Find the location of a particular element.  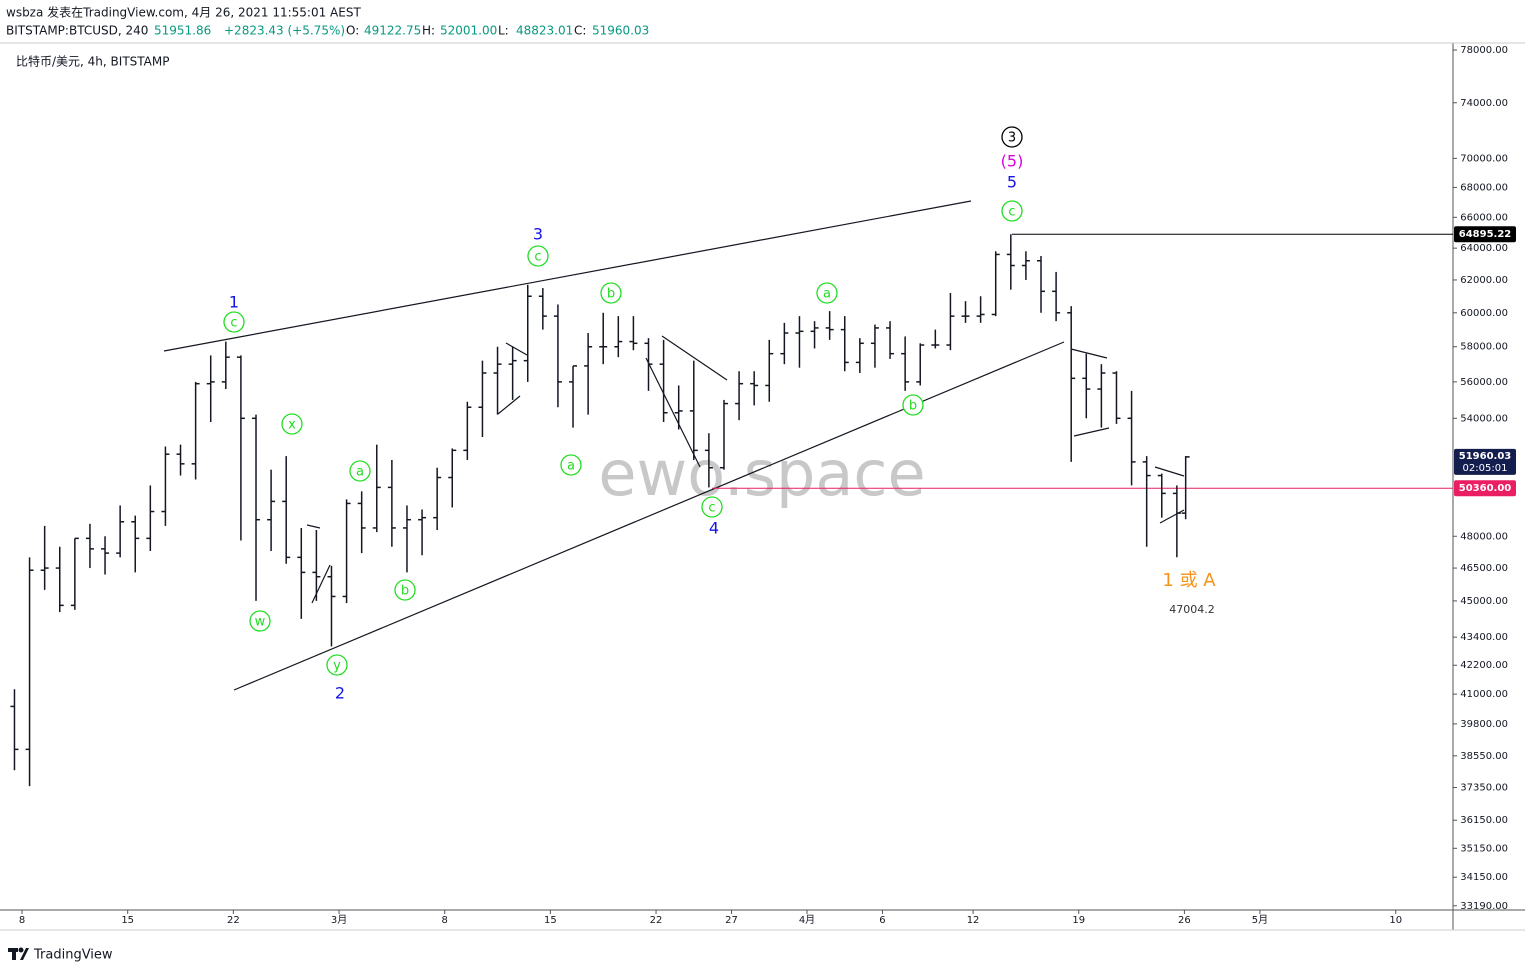

y-tick-label: 66000.00 is located at coordinates (1484, 217).